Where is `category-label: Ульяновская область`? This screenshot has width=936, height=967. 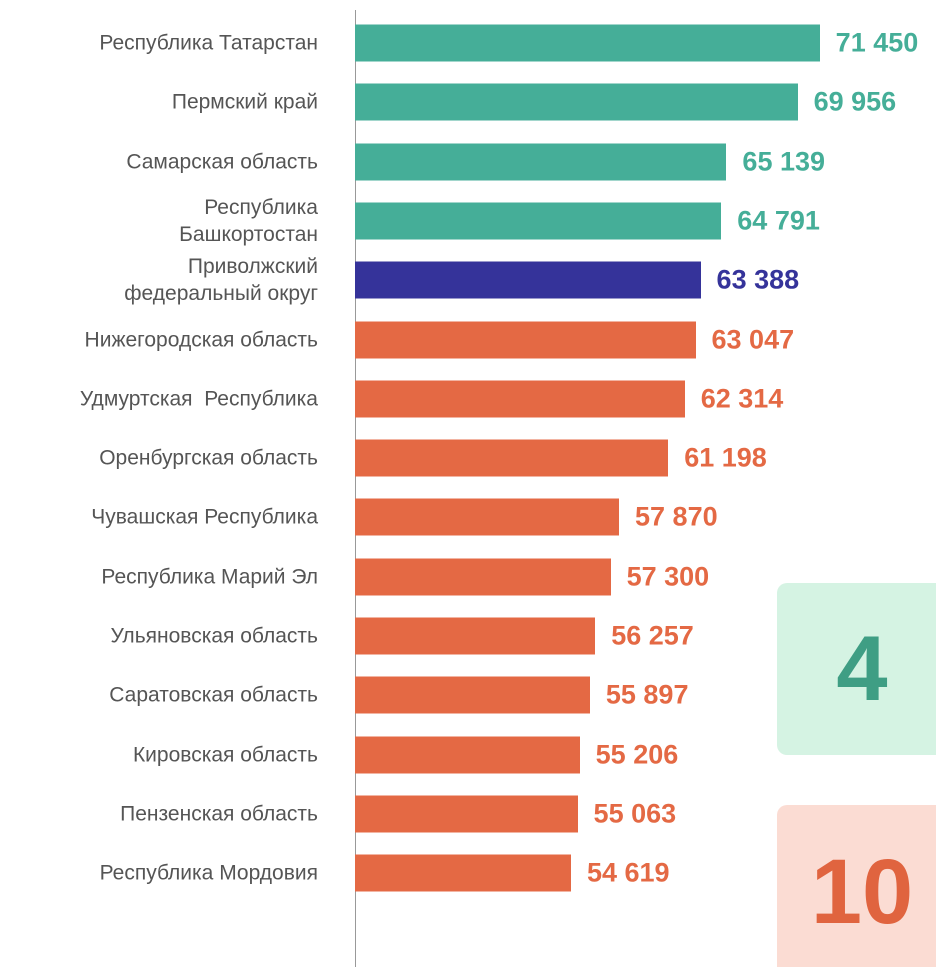
category-label: Ульяновская область is located at coordinates (214, 636).